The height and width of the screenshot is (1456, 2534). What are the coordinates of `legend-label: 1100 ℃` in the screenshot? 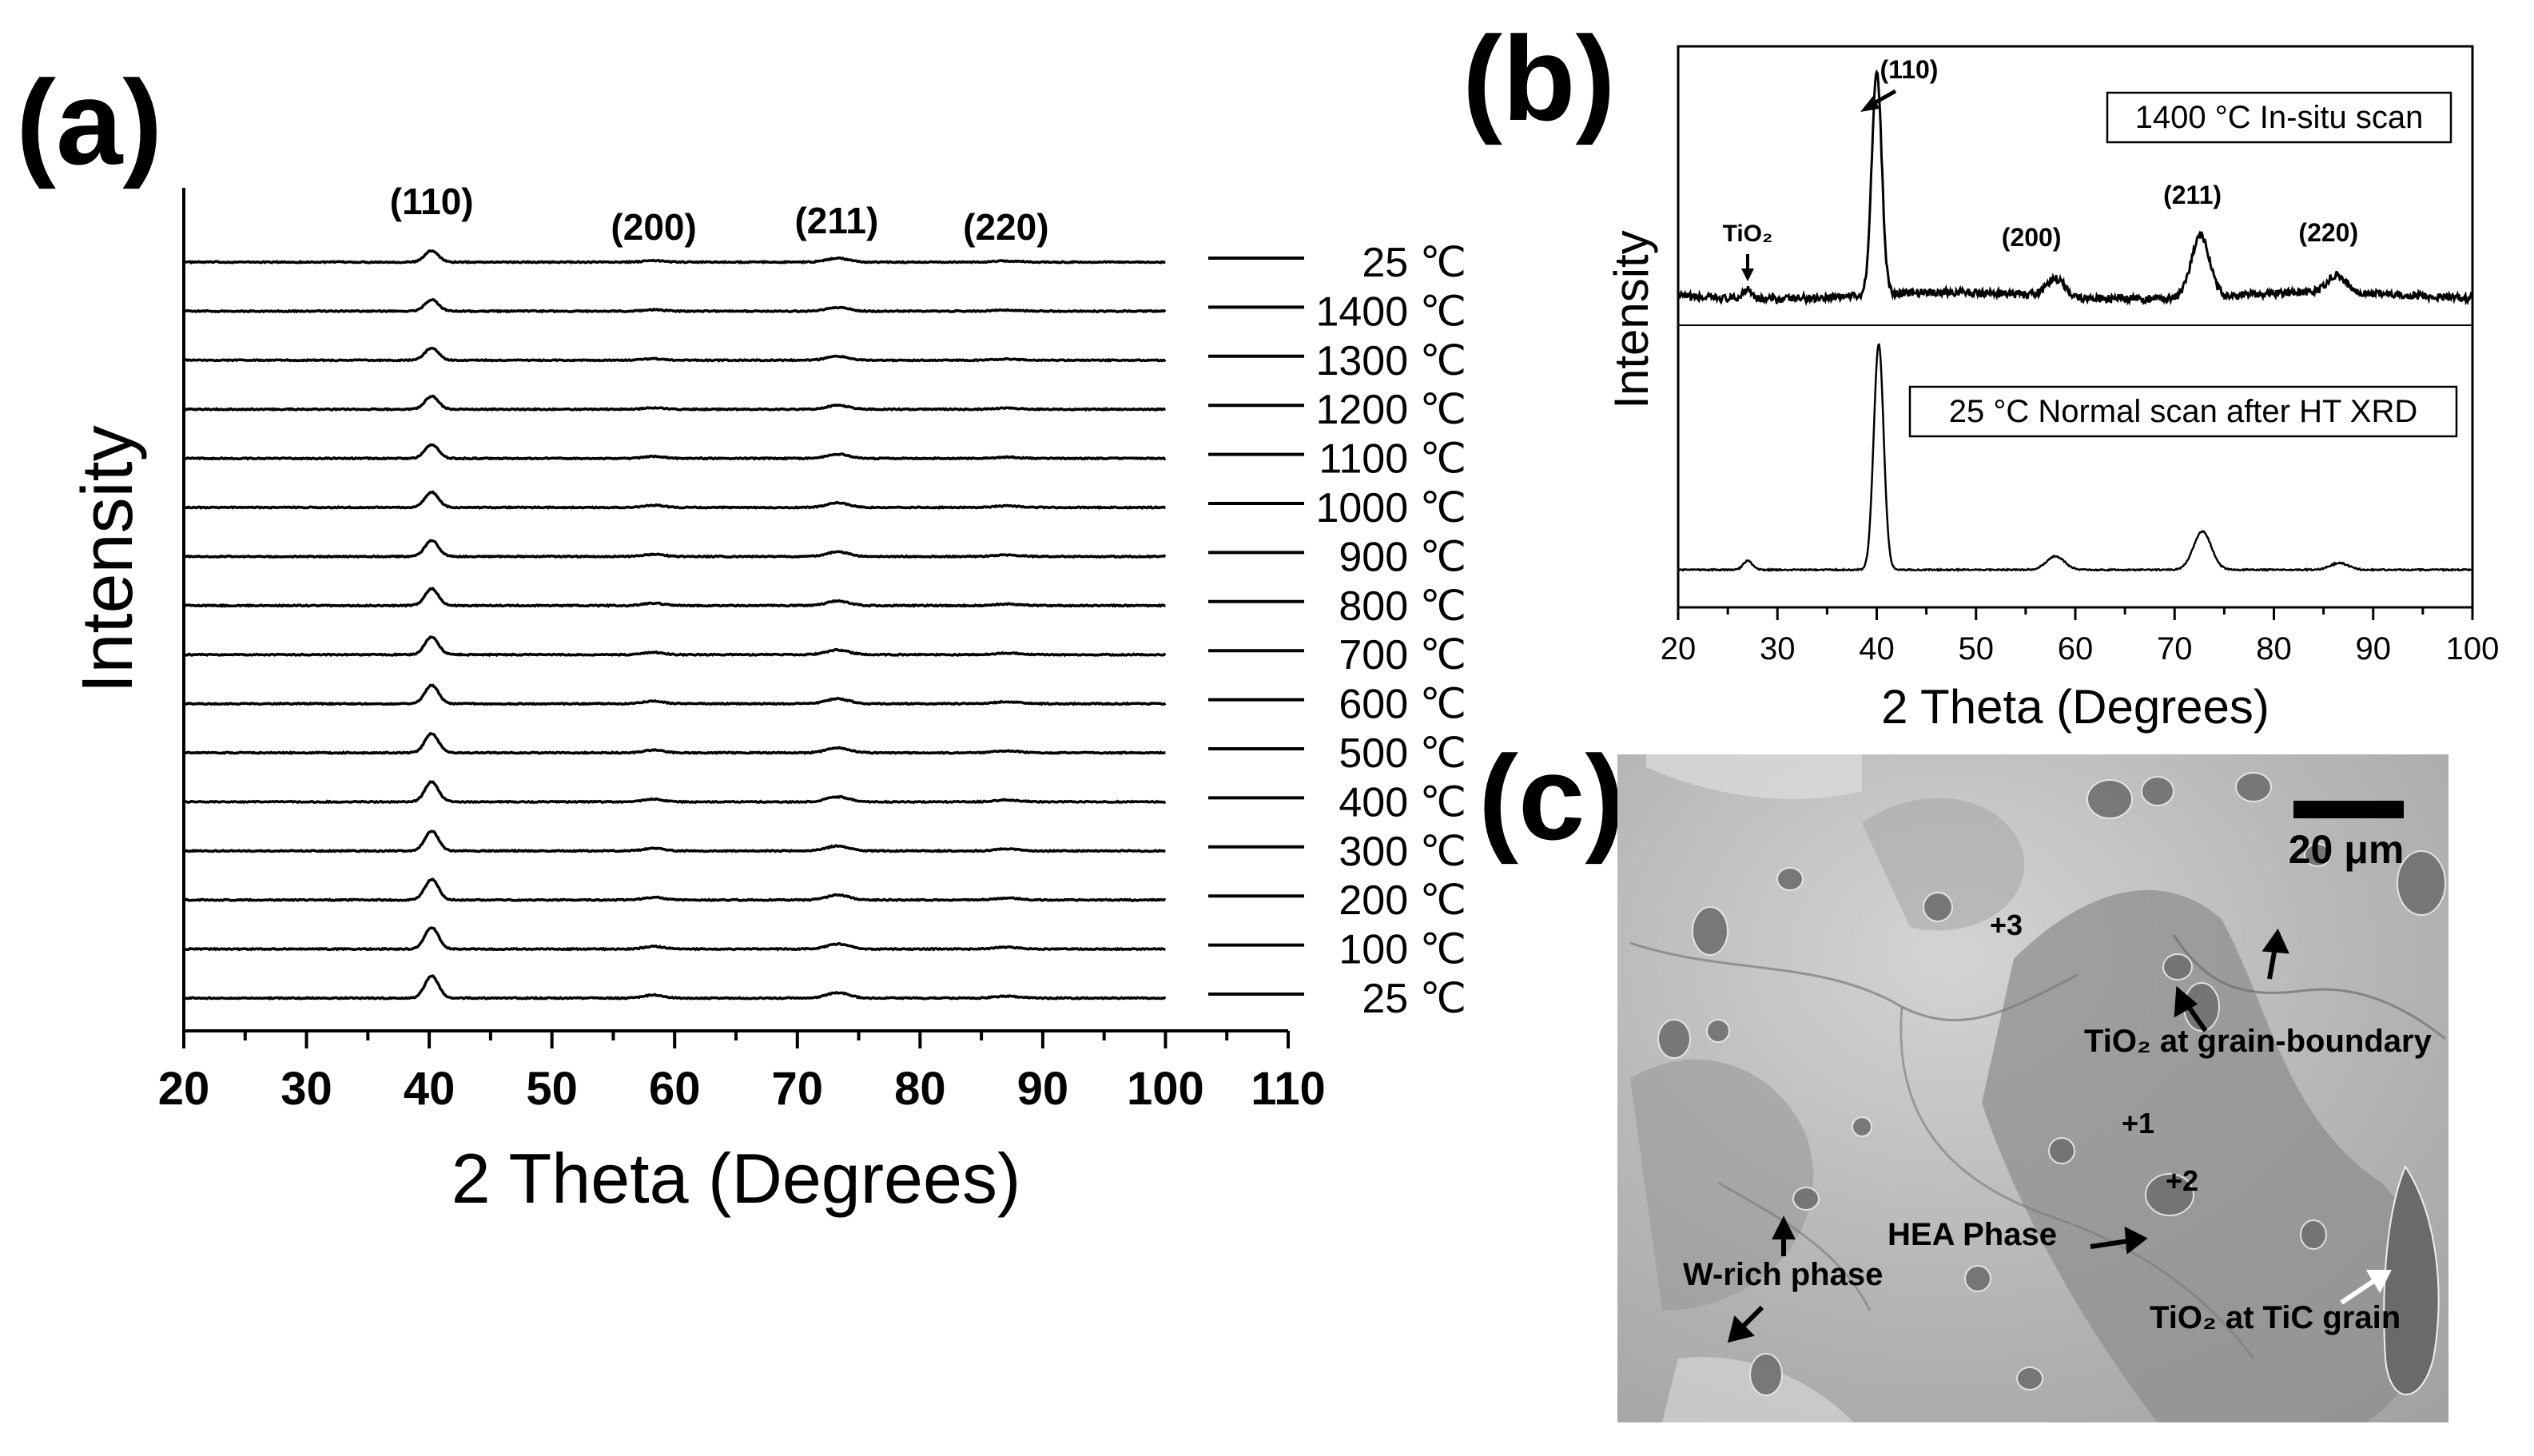 It's located at (1392, 459).